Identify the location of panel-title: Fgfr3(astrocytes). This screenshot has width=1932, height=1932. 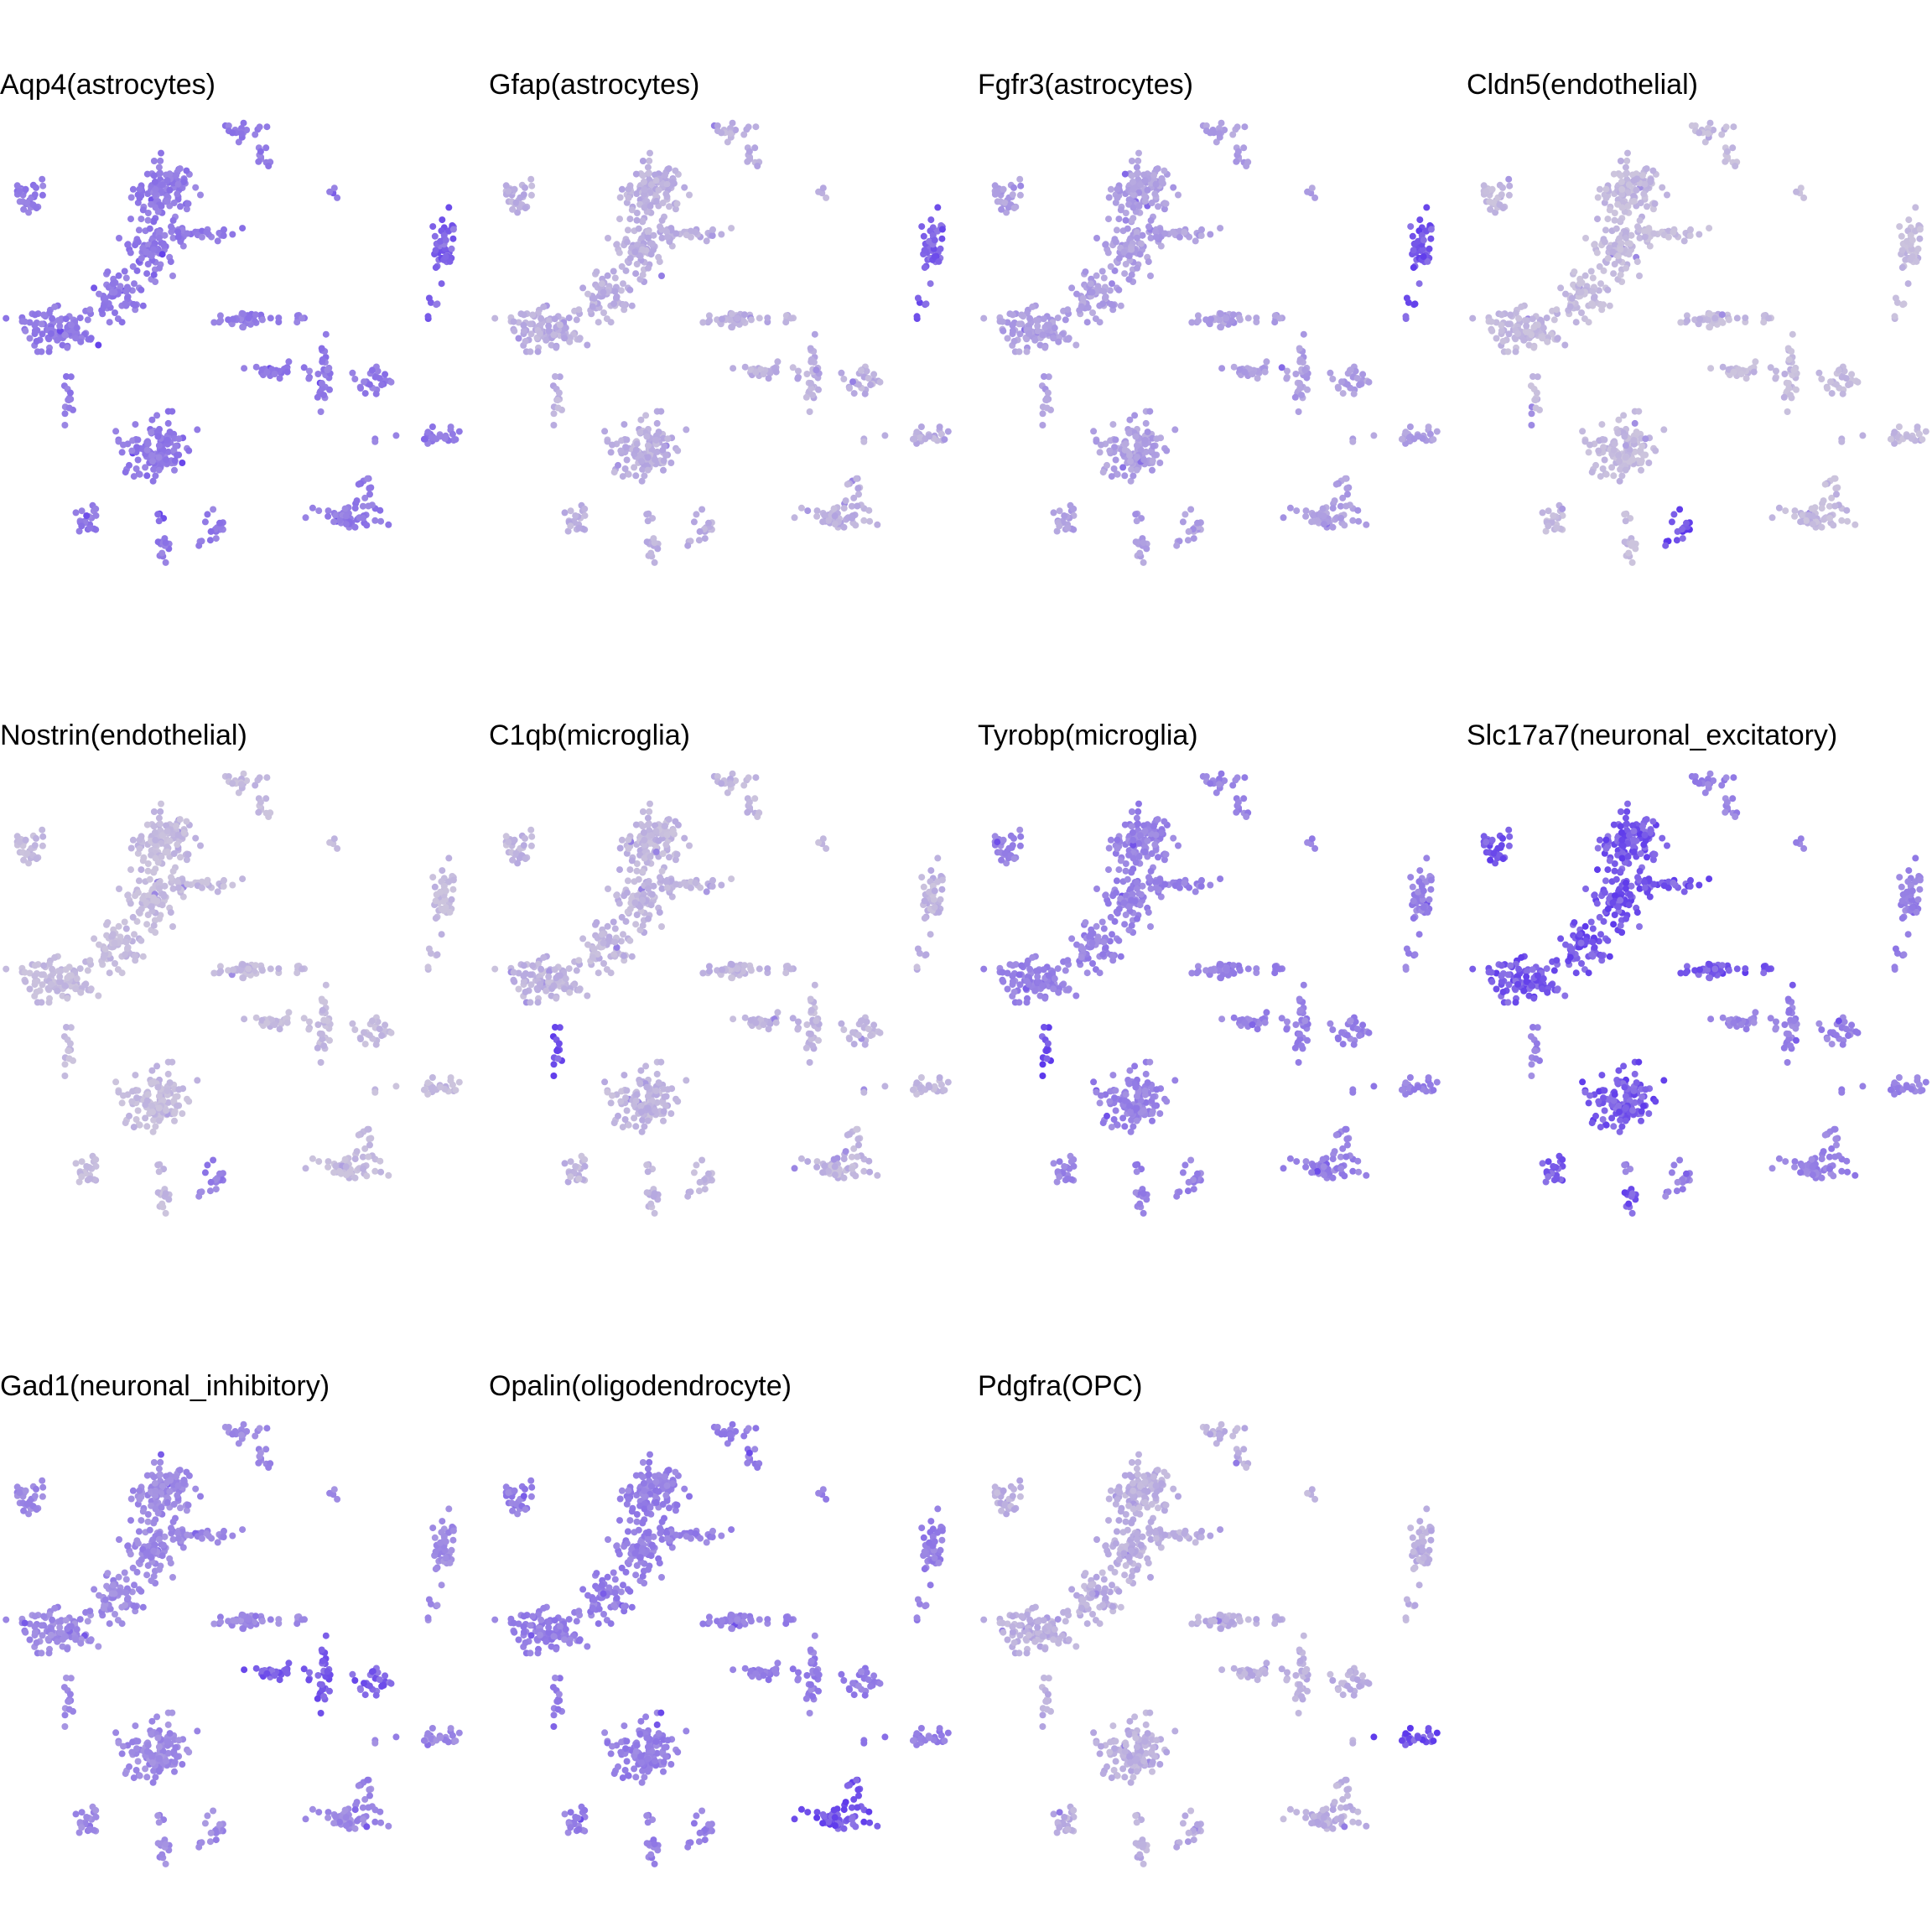
(1085, 85).